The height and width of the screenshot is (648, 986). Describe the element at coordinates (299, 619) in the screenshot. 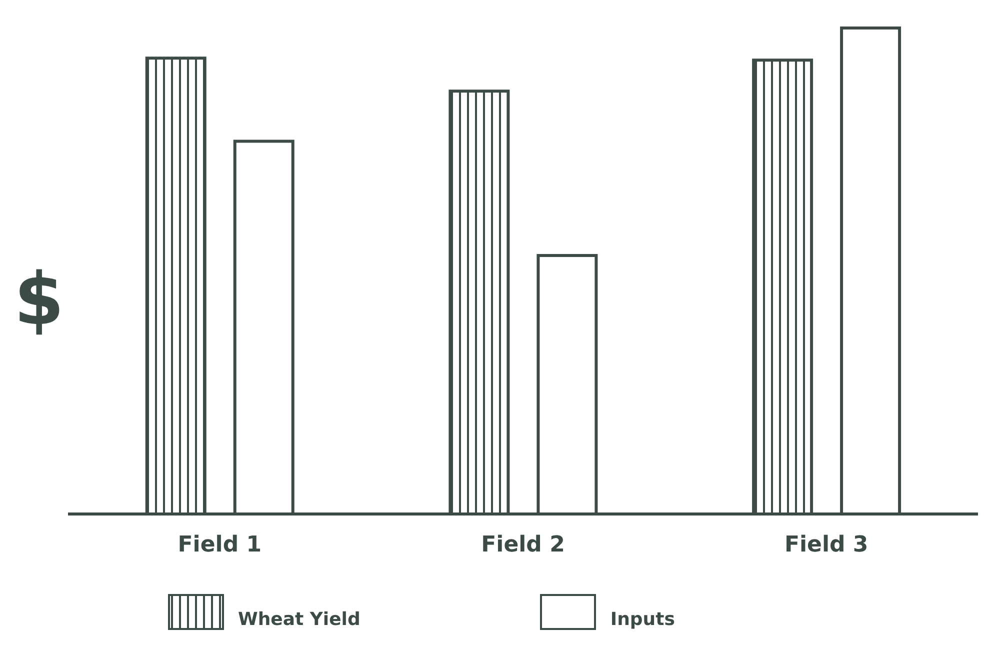

I see `legend-label: Wheat Yield` at that location.